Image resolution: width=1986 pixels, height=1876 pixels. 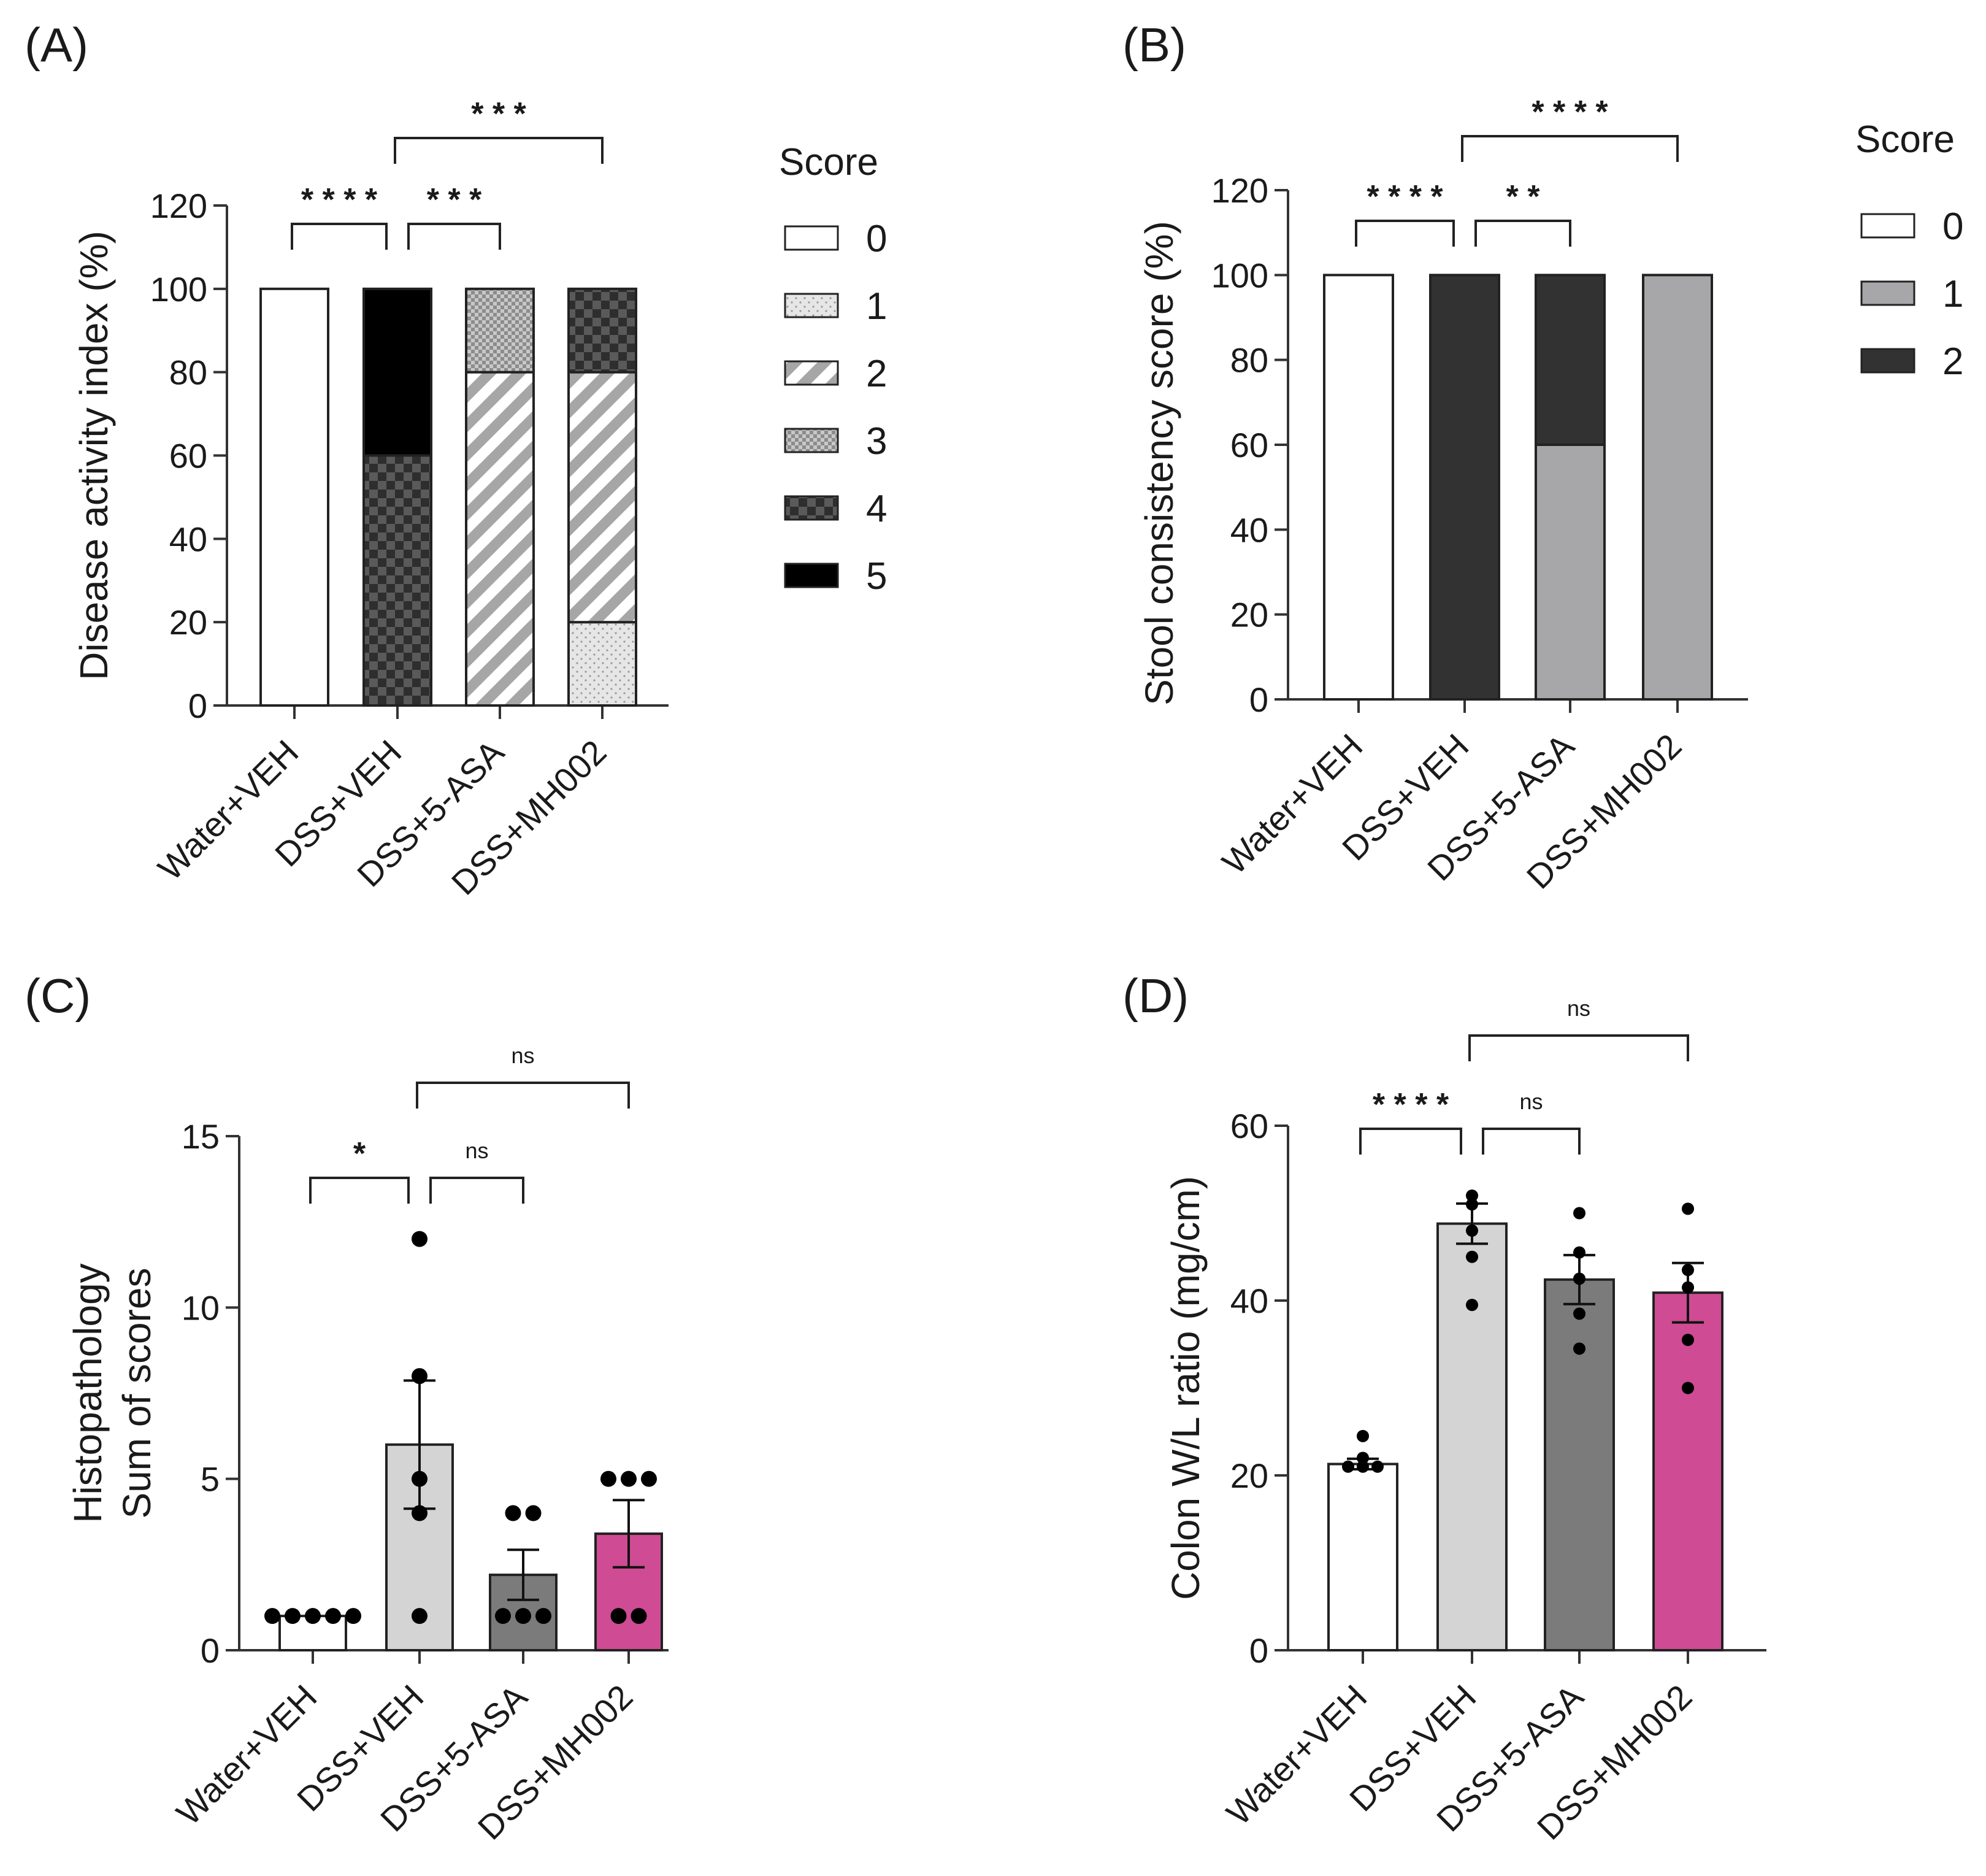 What do you see at coordinates (1523, 197) in the screenshot?
I see `B-sig-label: * *` at bounding box center [1523, 197].